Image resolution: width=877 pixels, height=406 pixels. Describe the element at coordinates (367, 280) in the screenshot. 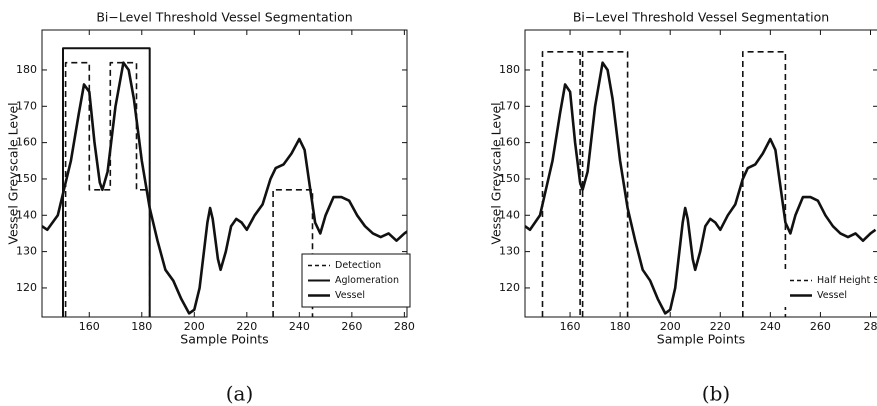

I see `legend-label: Aglomeration` at that location.